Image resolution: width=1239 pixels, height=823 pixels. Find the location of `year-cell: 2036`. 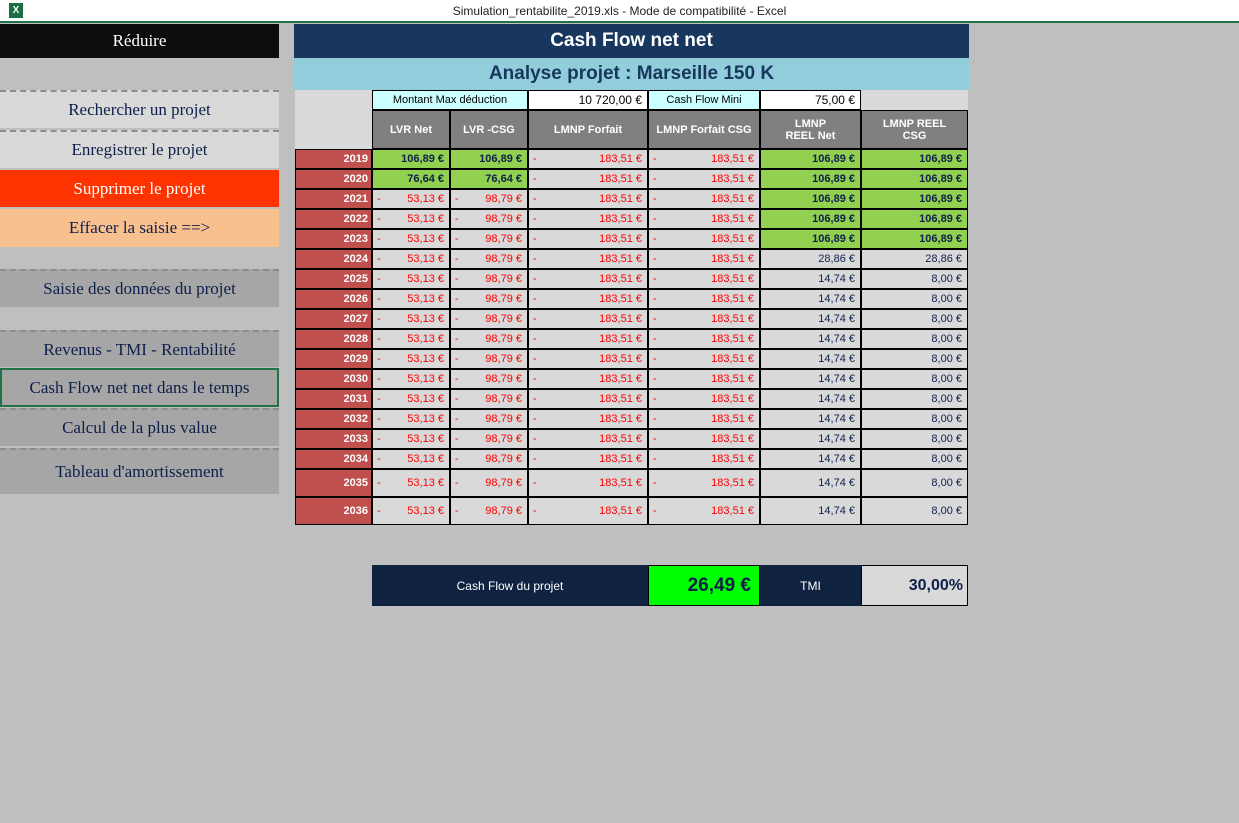

year-cell: 2036 is located at coordinates (333, 511).